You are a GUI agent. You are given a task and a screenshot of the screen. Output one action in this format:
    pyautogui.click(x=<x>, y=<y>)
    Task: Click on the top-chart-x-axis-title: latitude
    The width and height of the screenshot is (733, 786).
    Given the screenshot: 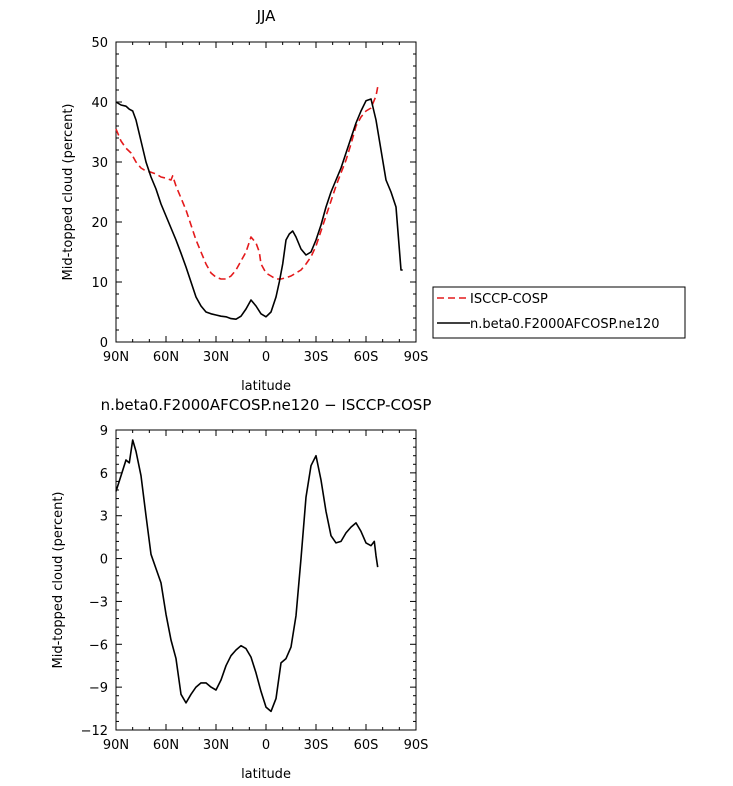 What is the action you would take?
    pyautogui.click(x=266, y=386)
    